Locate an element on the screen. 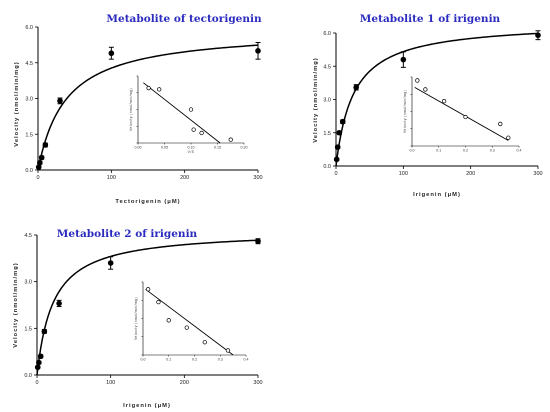  inset-x-tick-label: 0.15 is located at coordinates (217, 148).